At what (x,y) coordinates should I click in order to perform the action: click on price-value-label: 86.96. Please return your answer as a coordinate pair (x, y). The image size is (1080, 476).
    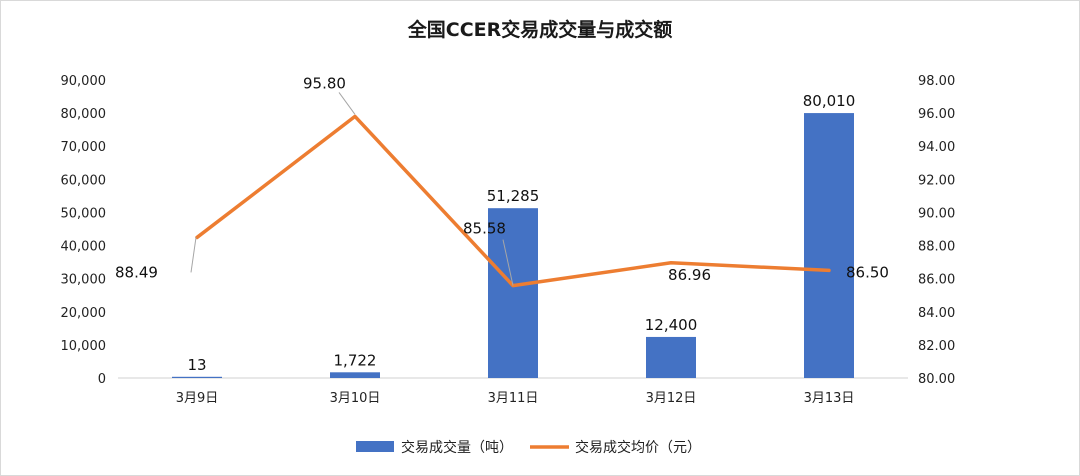
    Looking at the image, I should click on (689, 275).